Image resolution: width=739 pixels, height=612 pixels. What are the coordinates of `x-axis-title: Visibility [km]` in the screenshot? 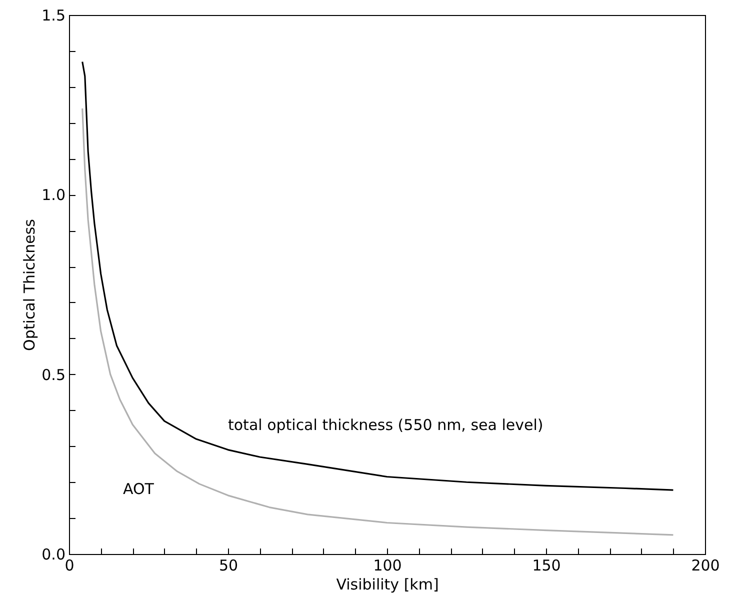 It's located at (387, 585).